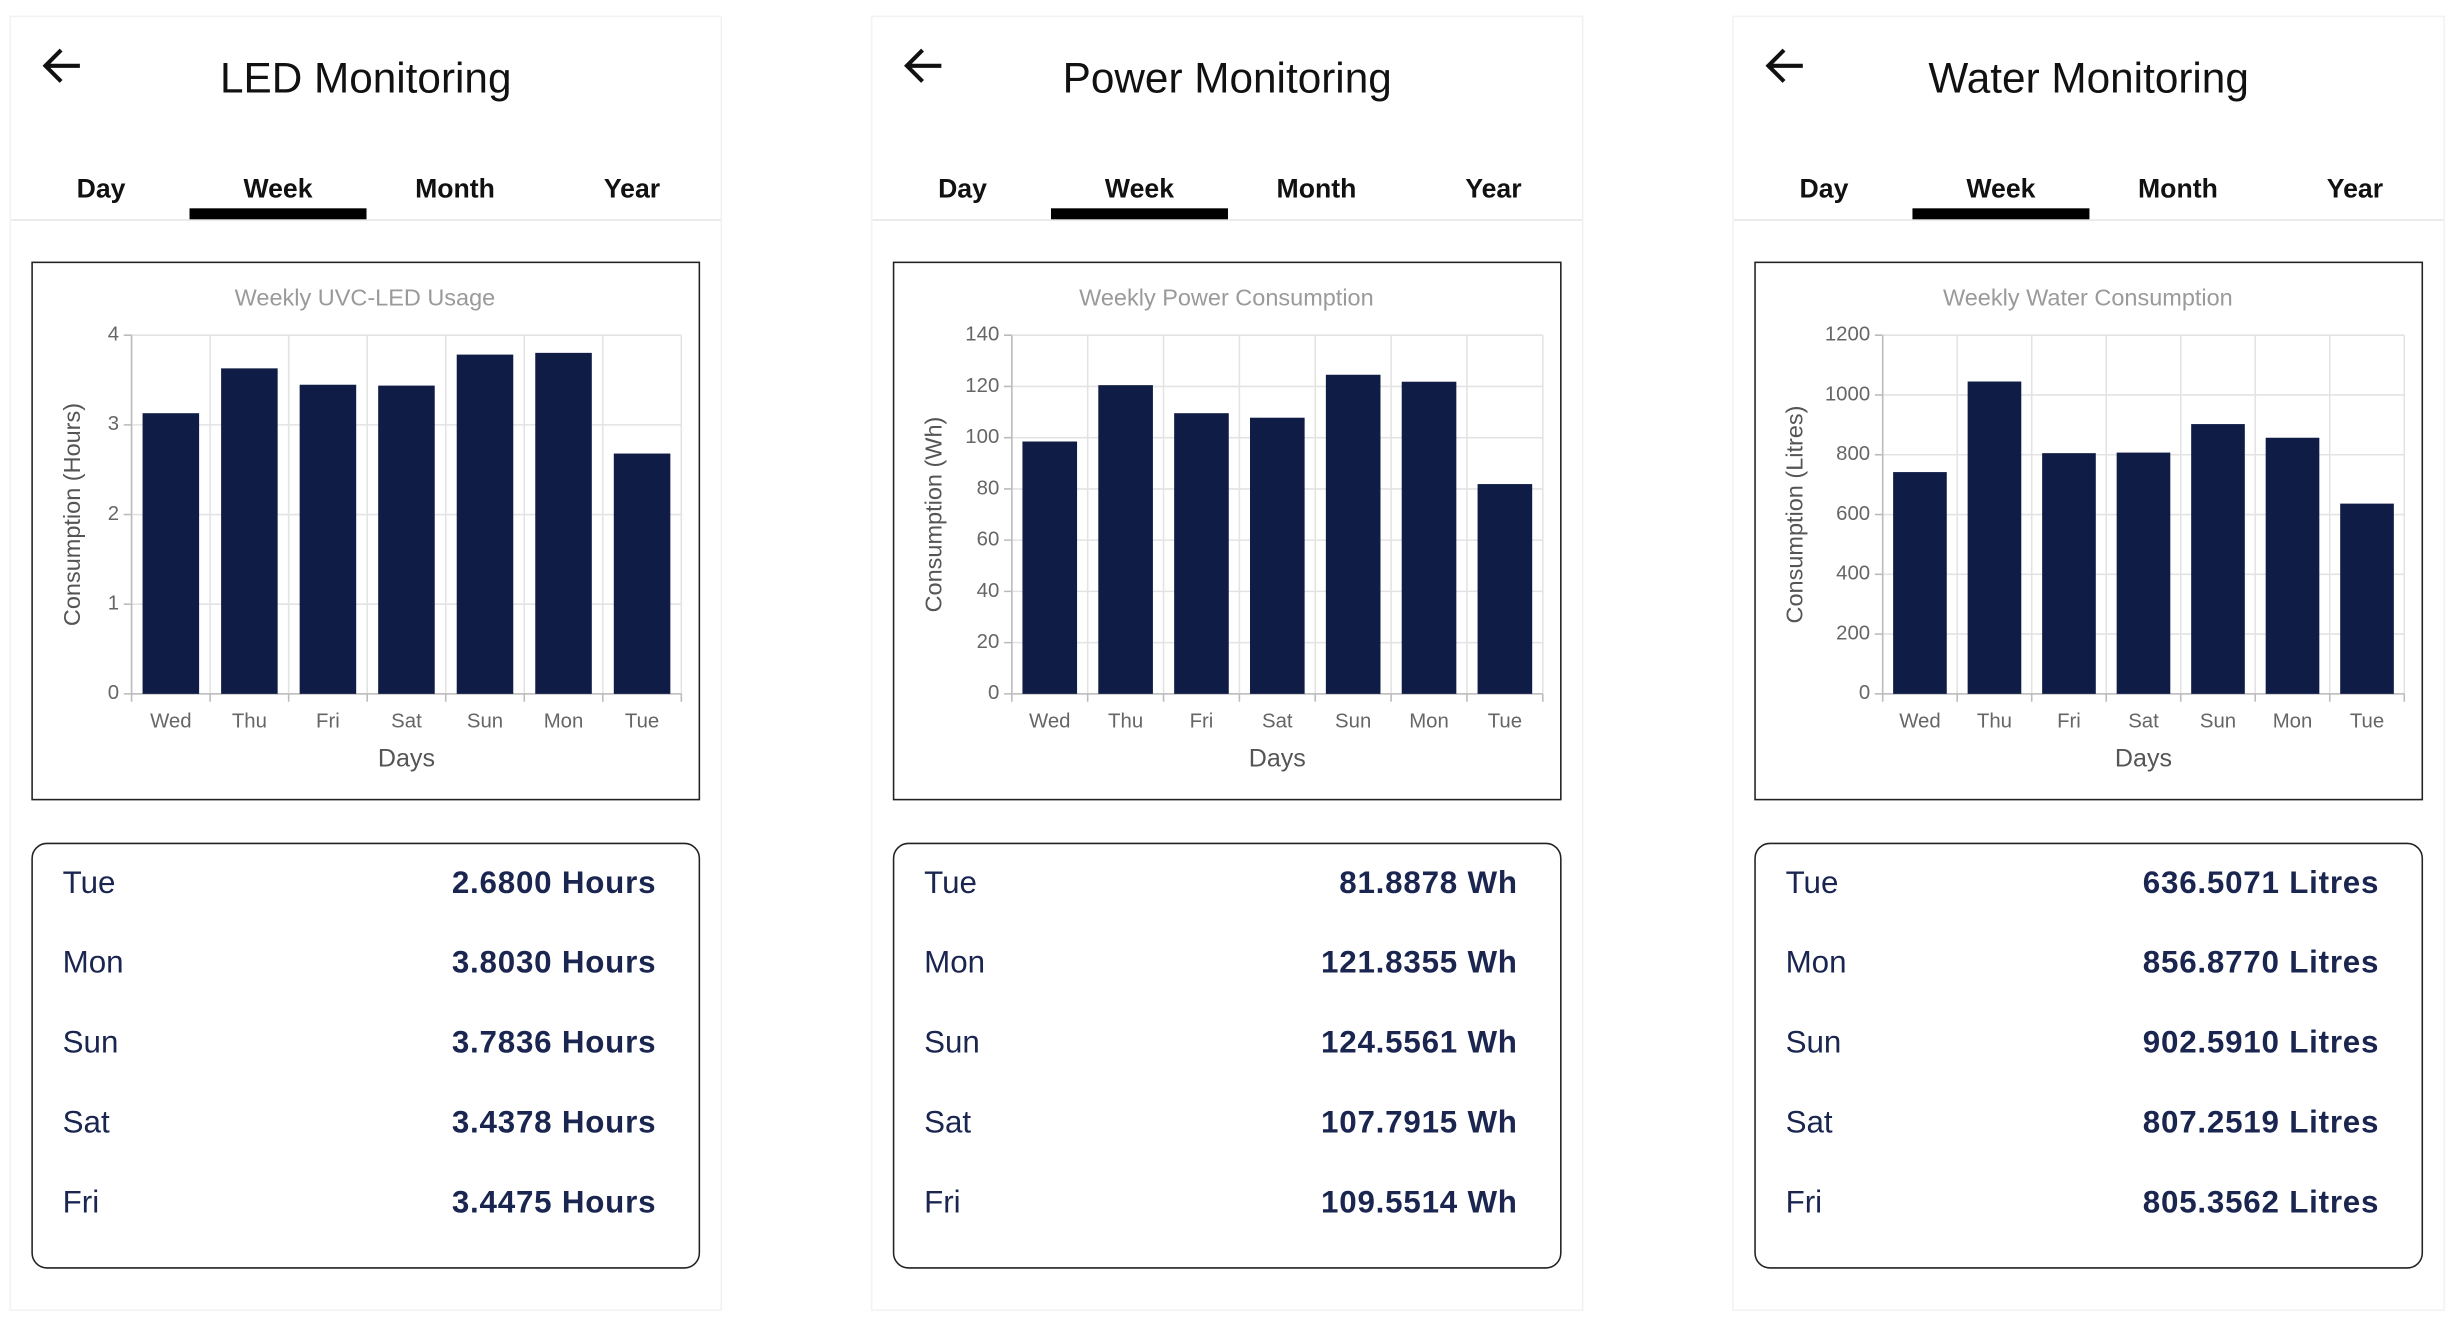 The image size is (2456, 1327). I want to click on row-value: 109.5514 Wh, so click(1419, 1203).